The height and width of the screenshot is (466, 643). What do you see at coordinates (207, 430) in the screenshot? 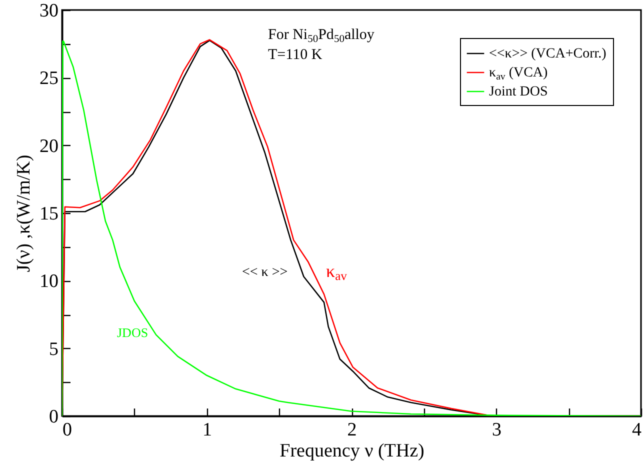
I see `x-tick-label: 1` at bounding box center [207, 430].